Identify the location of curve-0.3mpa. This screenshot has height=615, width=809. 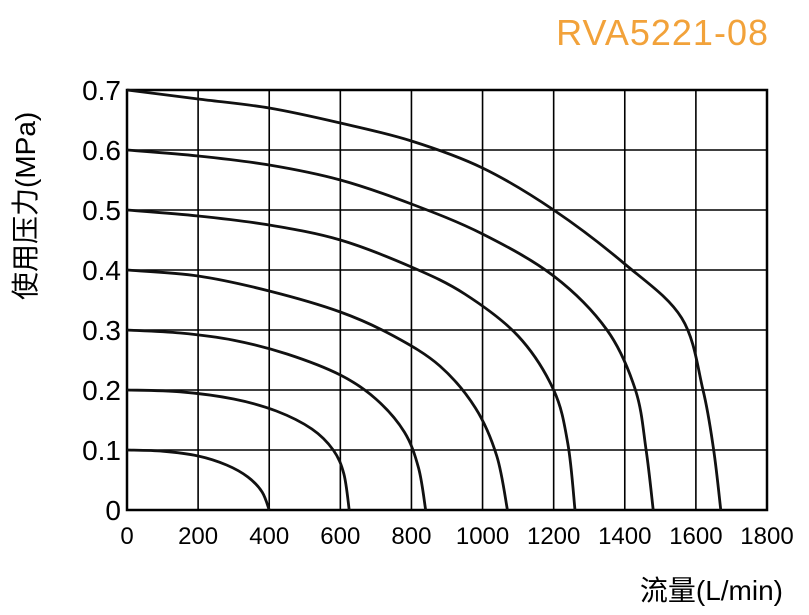
(277, 419).